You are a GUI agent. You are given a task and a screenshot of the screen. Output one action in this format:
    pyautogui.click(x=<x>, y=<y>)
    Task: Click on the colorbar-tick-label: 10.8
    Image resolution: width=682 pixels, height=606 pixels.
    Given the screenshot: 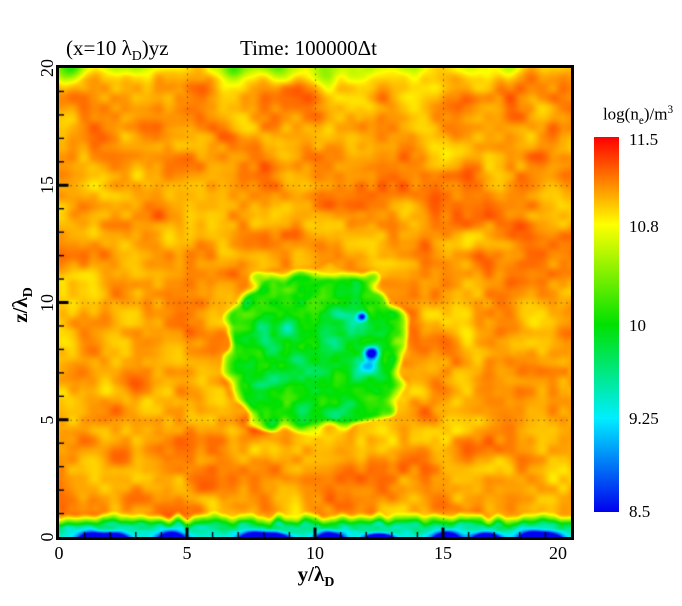 What is the action you would take?
    pyautogui.click(x=644, y=226)
    